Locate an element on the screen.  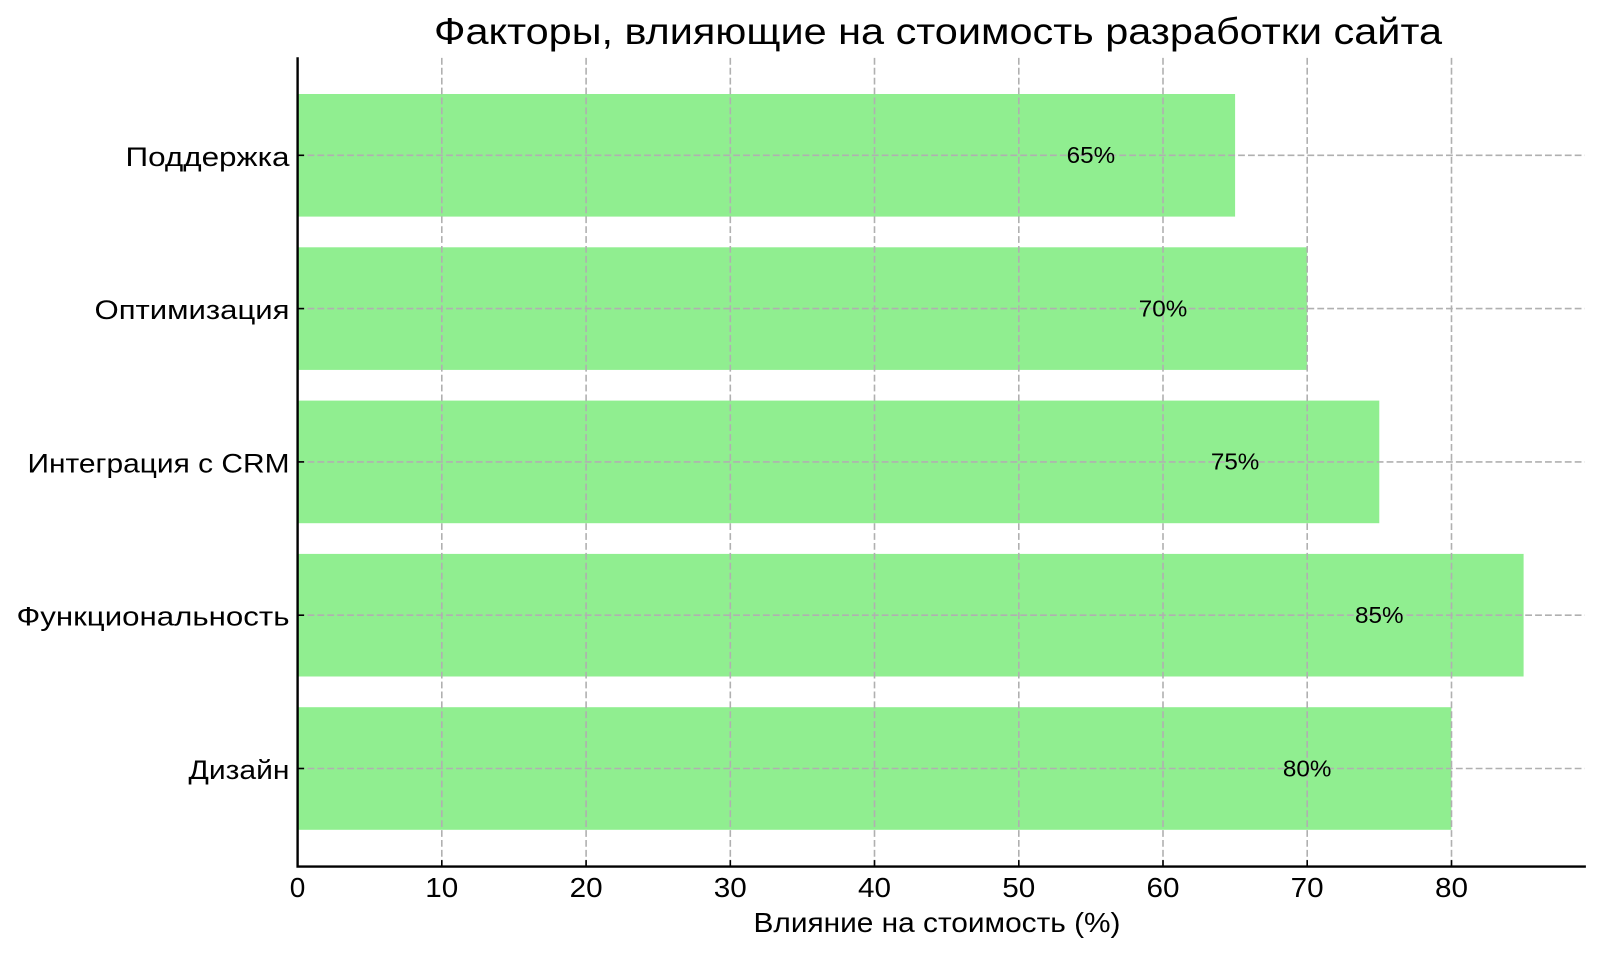
svg-text: 20 is located at coordinates (586, 887).